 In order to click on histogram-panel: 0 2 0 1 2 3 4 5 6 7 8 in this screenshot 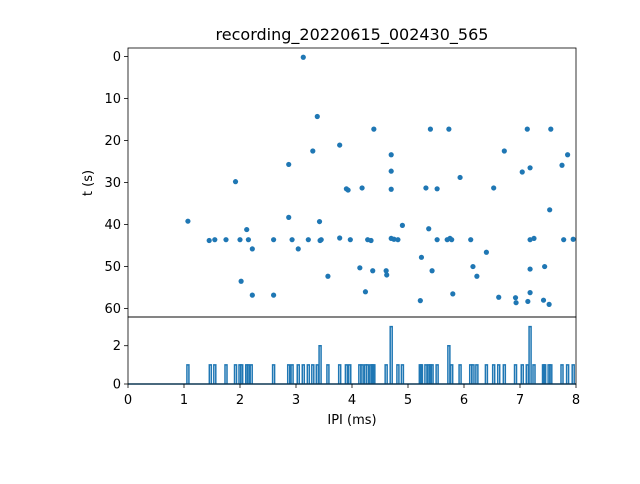, I will do `click(346, 362)`.